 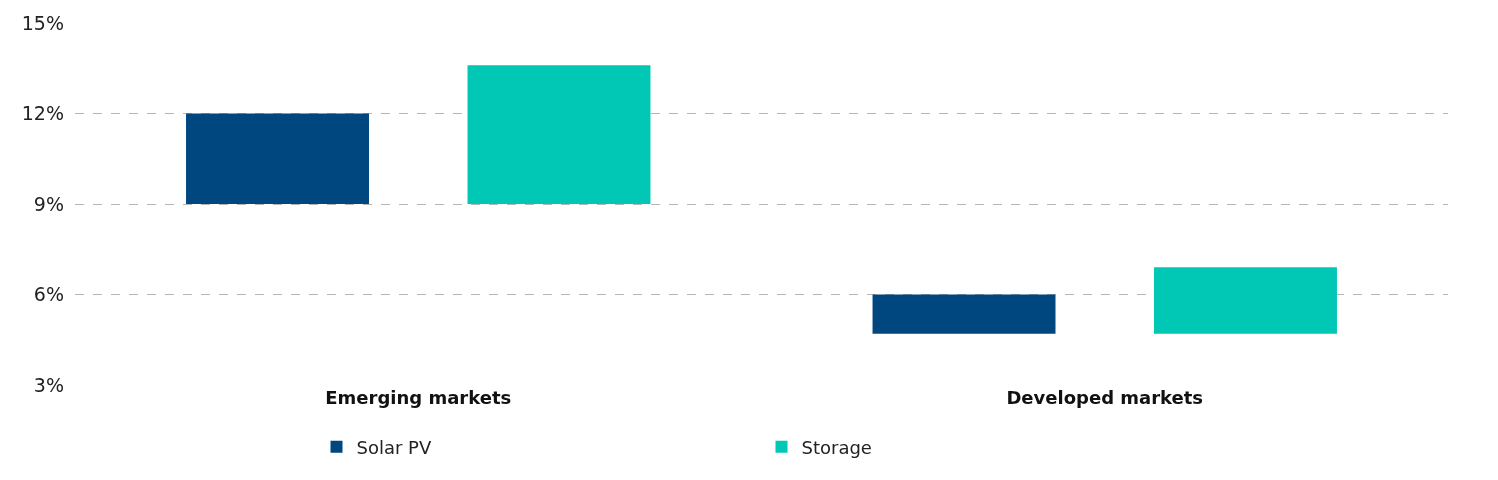 What do you see at coordinates (42, 113) in the screenshot?
I see `y-tick-label: 12%` at bounding box center [42, 113].